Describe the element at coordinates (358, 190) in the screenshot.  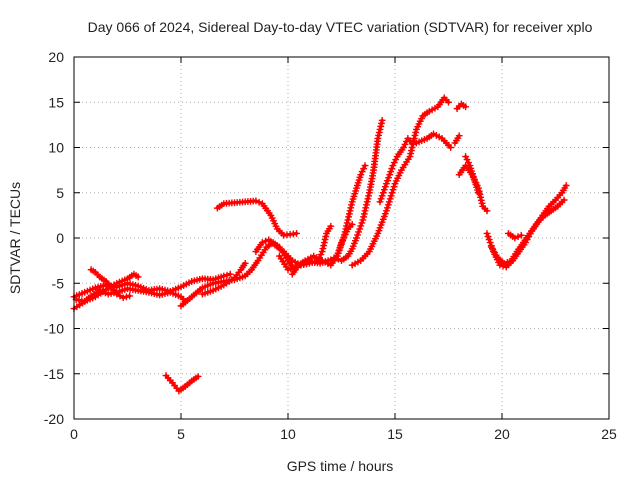
I see `series-track-l` at that location.